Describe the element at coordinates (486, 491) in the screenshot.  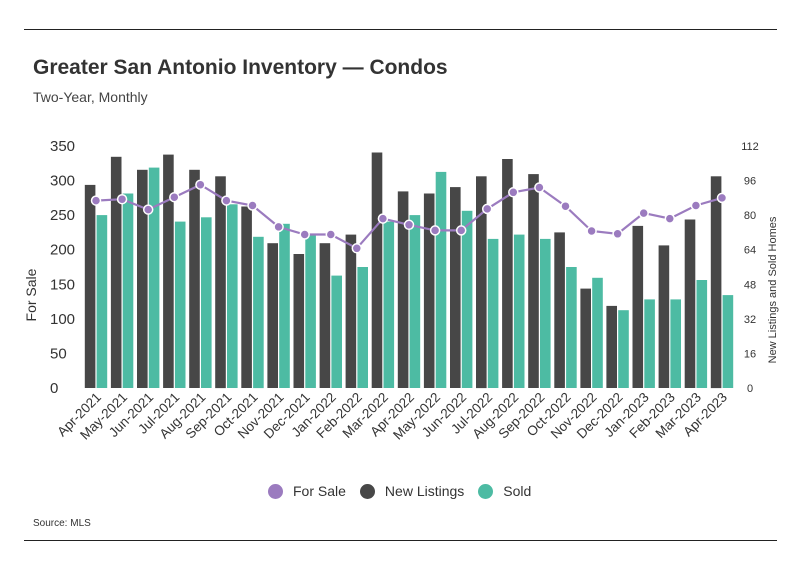
I see `legend-marker-sold` at that location.